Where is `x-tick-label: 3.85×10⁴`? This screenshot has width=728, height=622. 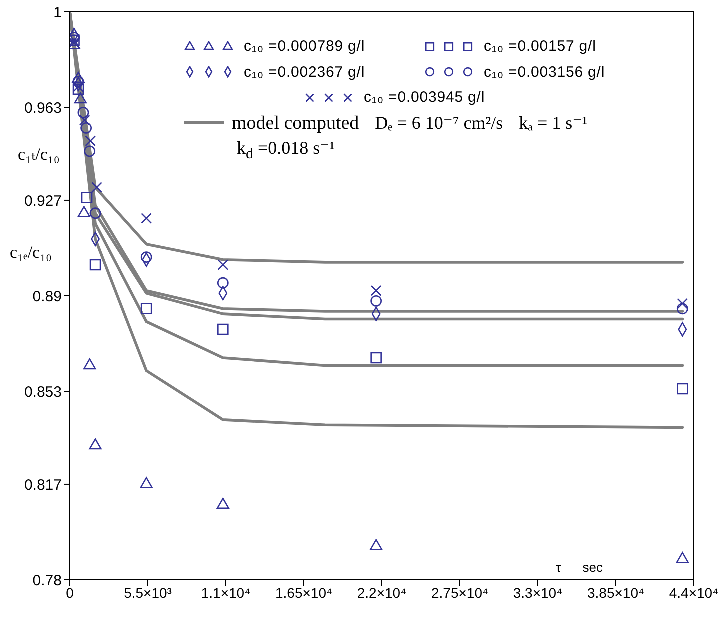
x-tick-label: 3.85×10⁴ is located at coordinates (616, 592).